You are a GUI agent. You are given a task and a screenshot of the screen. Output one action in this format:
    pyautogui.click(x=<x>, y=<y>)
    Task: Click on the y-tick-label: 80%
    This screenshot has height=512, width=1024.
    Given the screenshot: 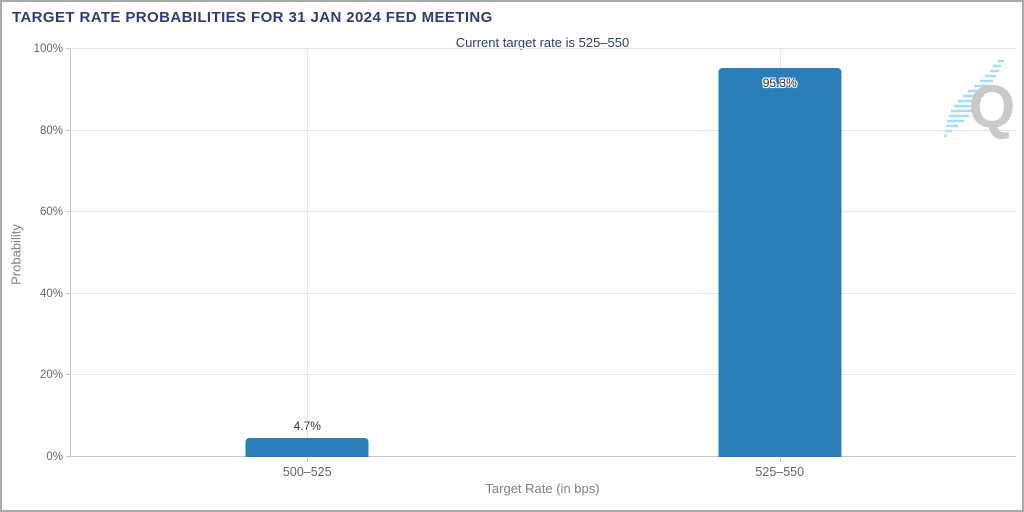 What is the action you would take?
    pyautogui.click(x=51, y=130)
    